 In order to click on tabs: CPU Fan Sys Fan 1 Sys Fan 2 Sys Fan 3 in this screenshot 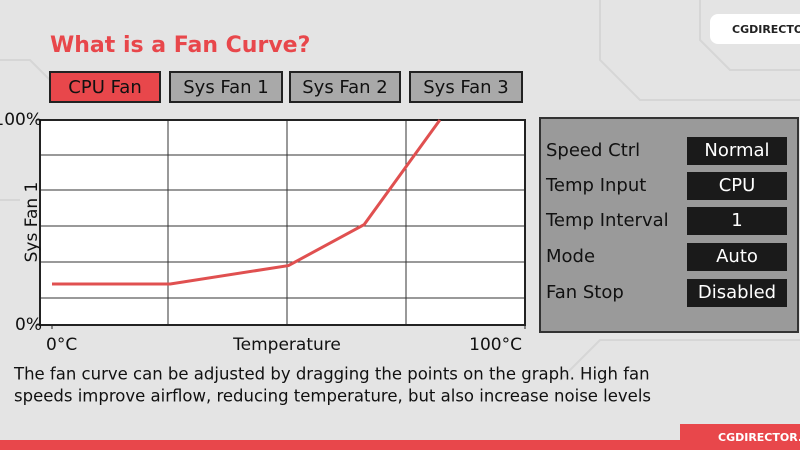, I will do `click(286, 87)`.